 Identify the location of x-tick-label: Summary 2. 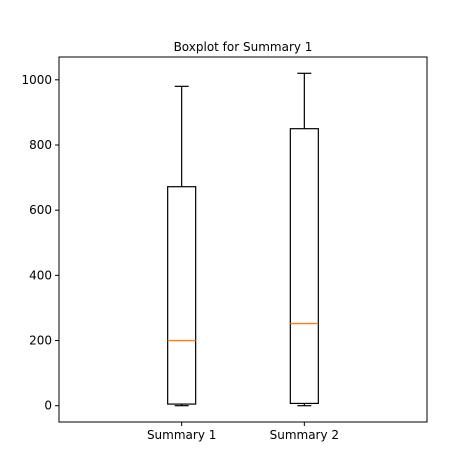
(304, 435).